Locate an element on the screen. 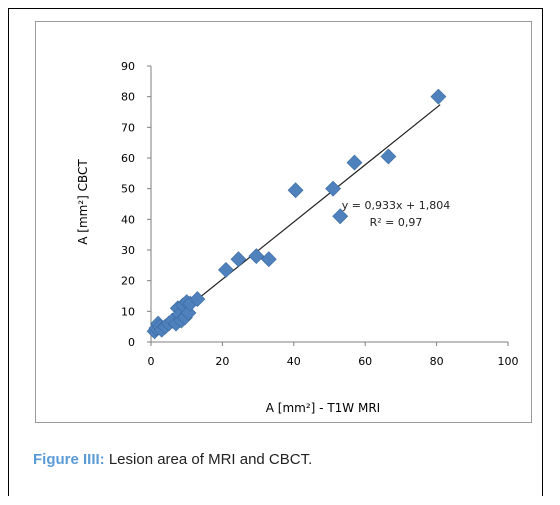  x-tick-label: 60 is located at coordinates (365, 361).